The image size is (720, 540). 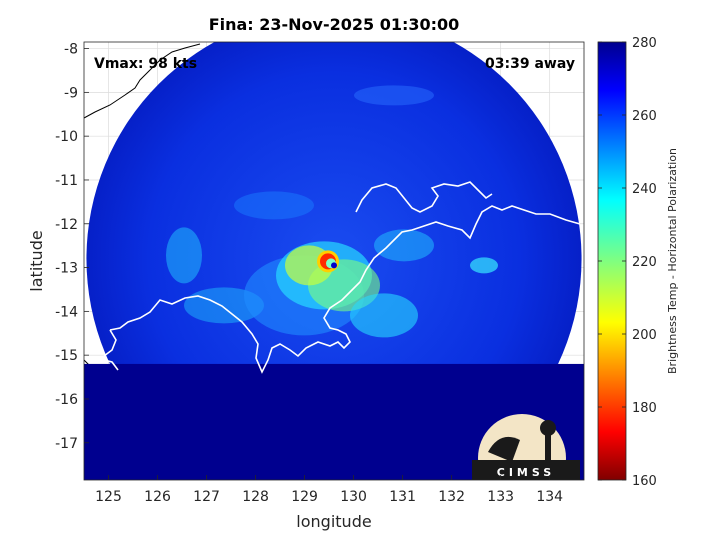 What do you see at coordinates (530, 64) in the screenshot?
I see `time-away-annotation: 03:39 away` at bounding box center [530, 64].